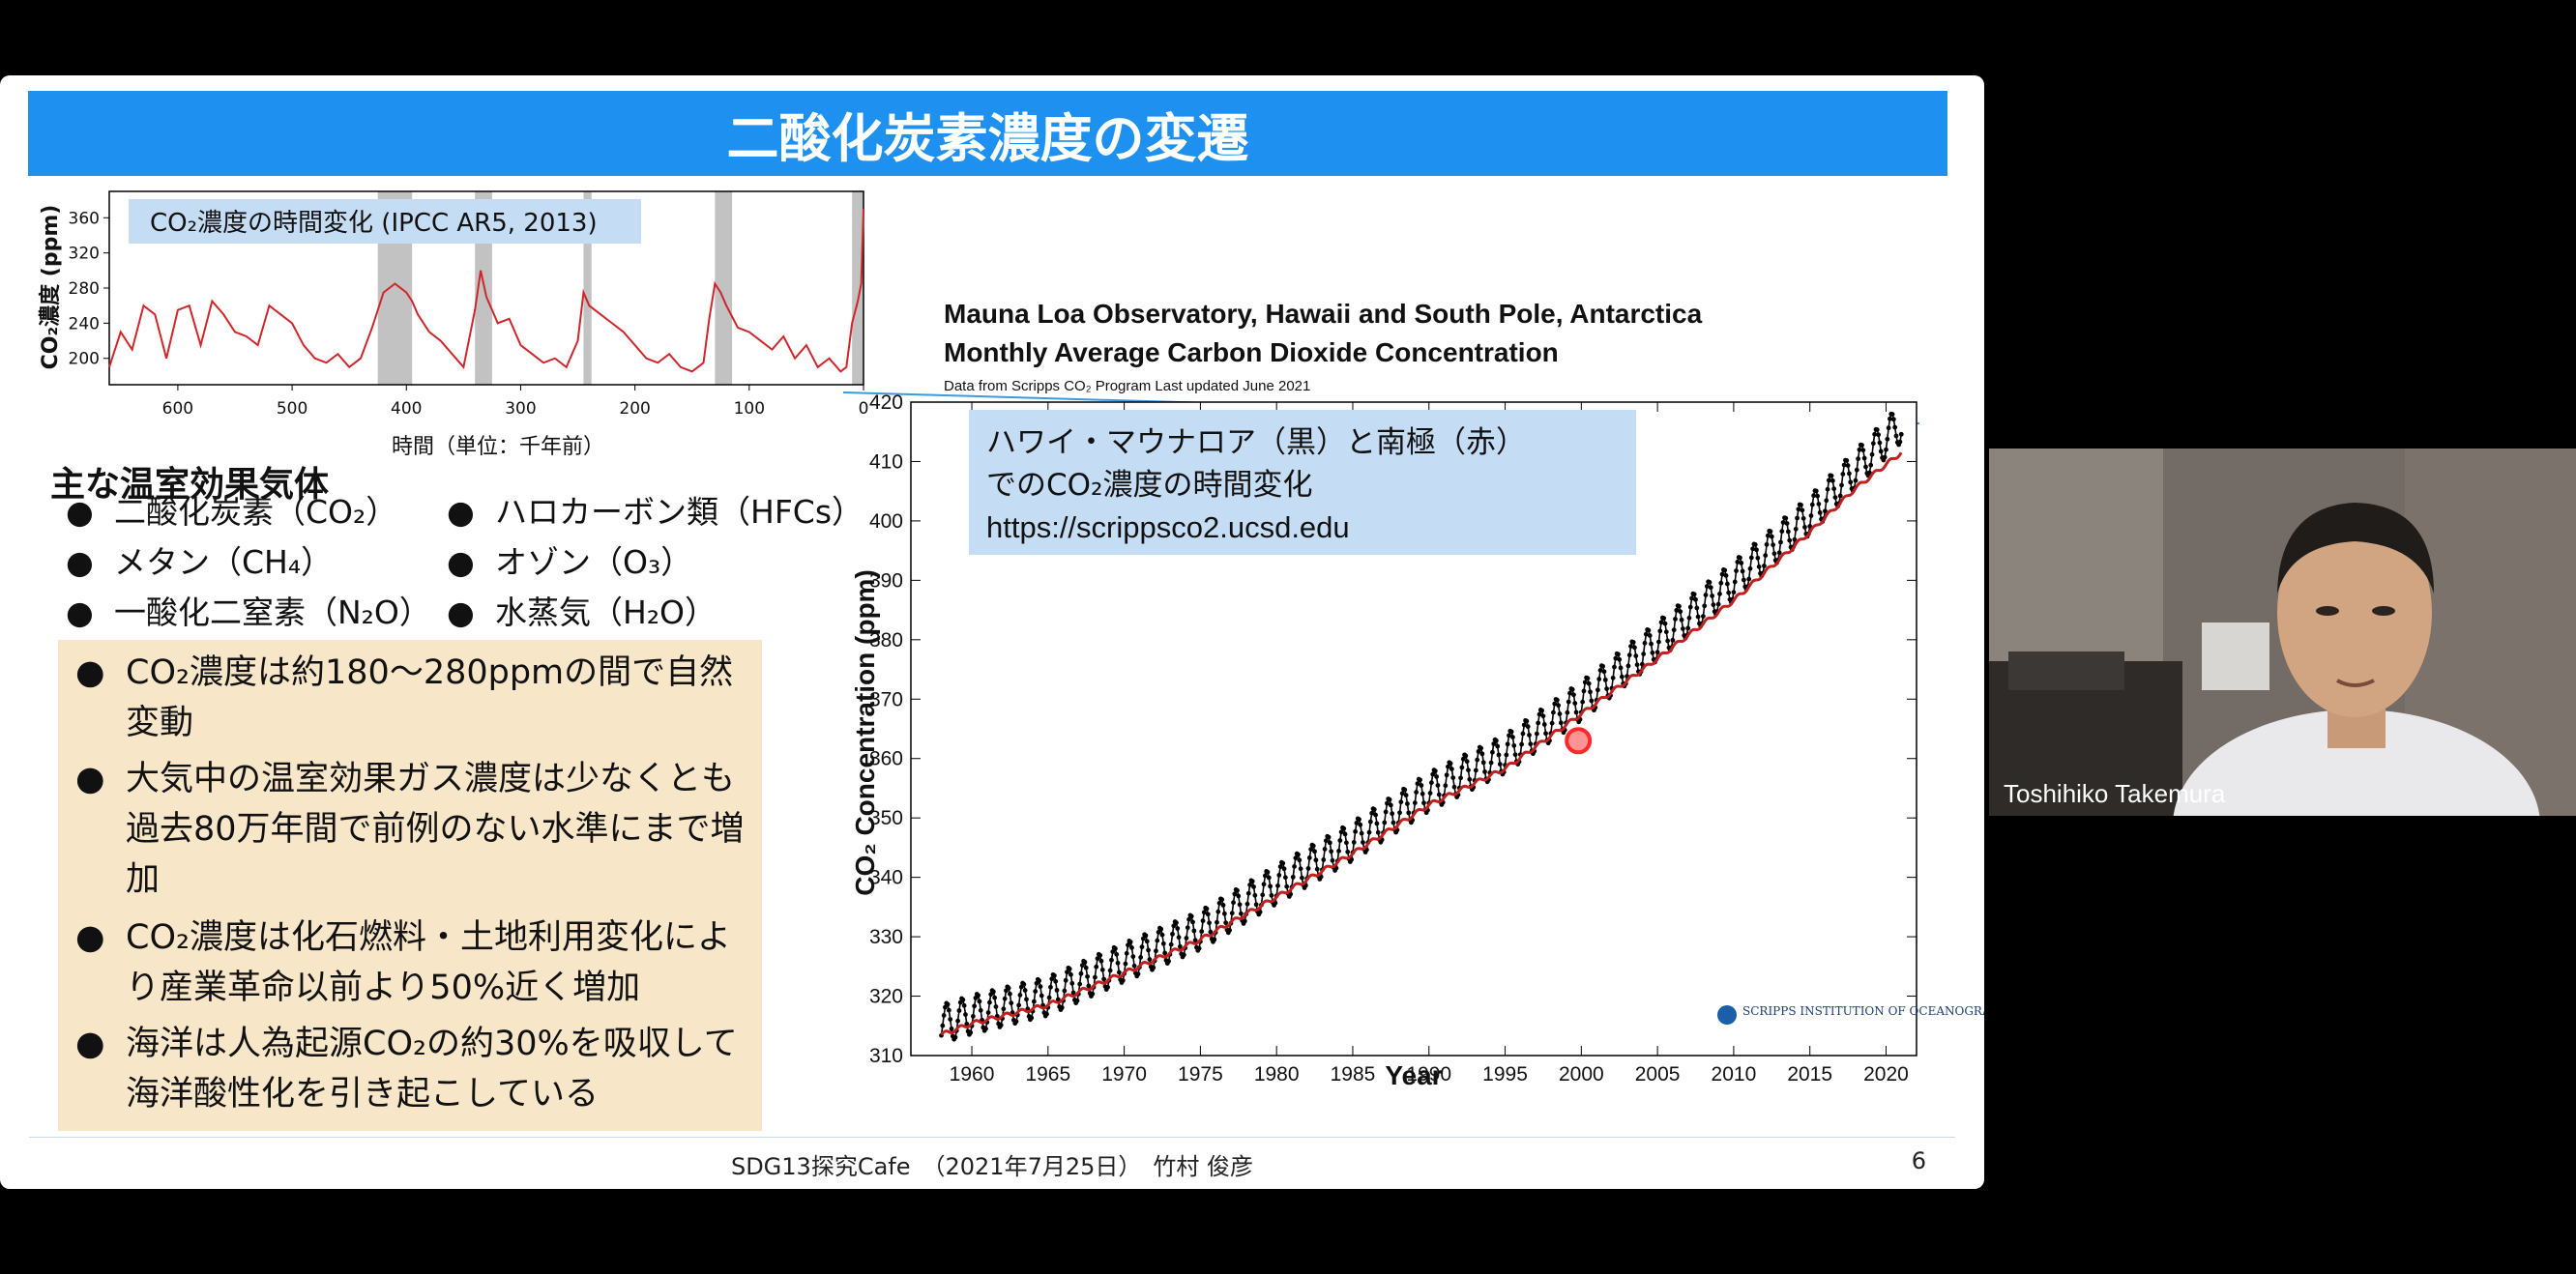  Describe the element at coordinates (655, 512) in the screenshot. I see `list-item: ● ハロカーボン類（HFCs）` at that location.